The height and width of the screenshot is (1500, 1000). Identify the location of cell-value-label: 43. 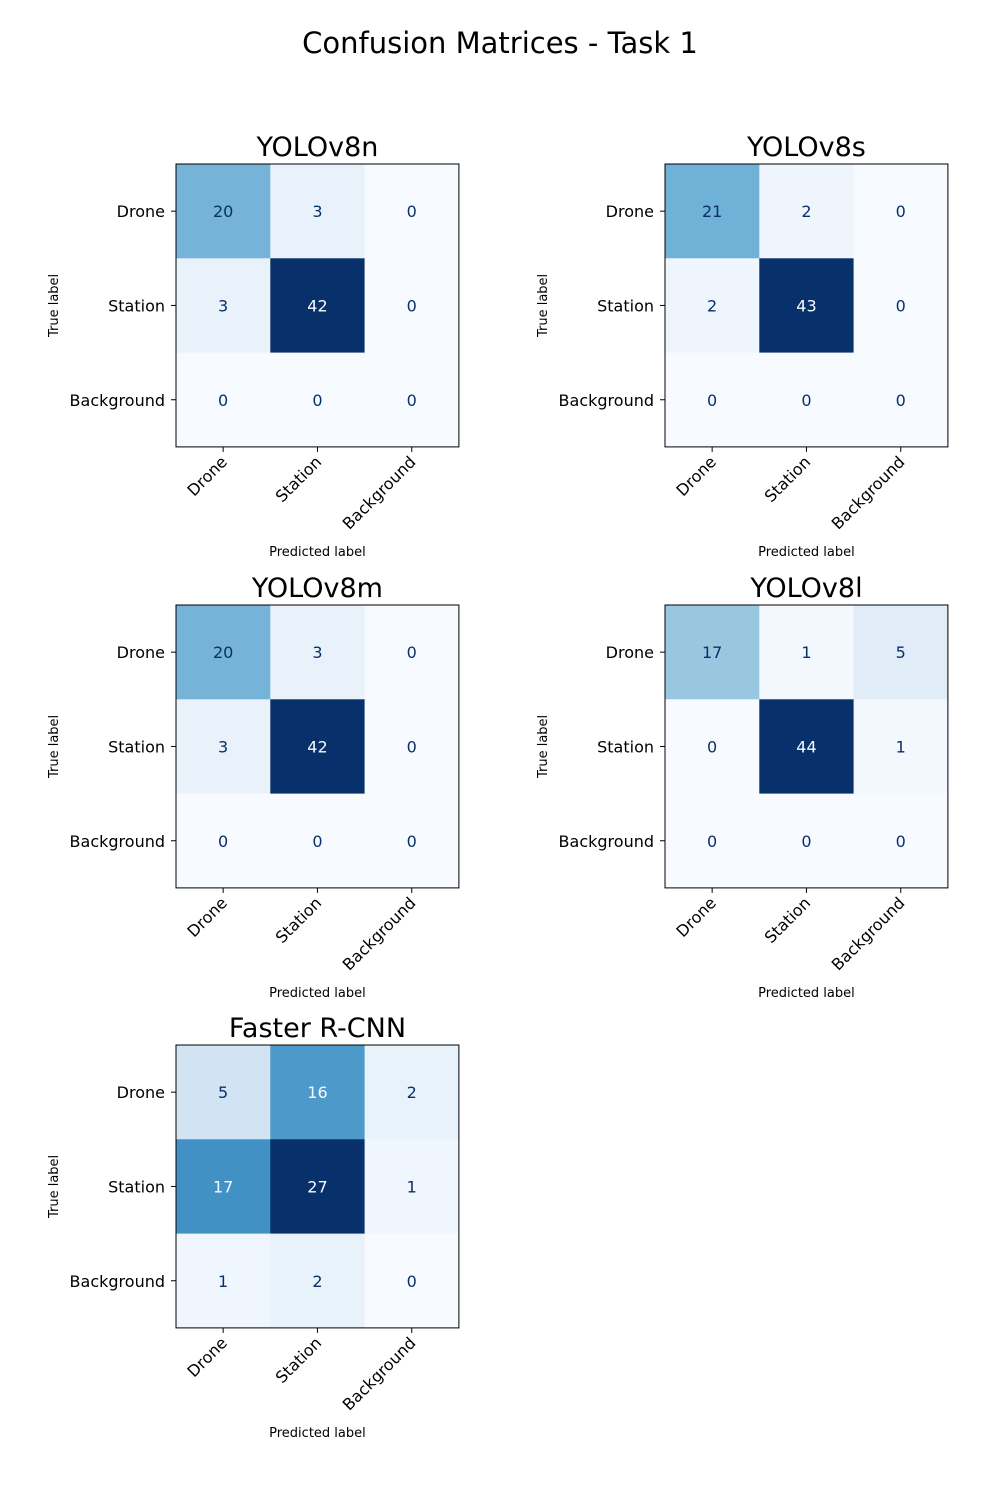
(806, 305).